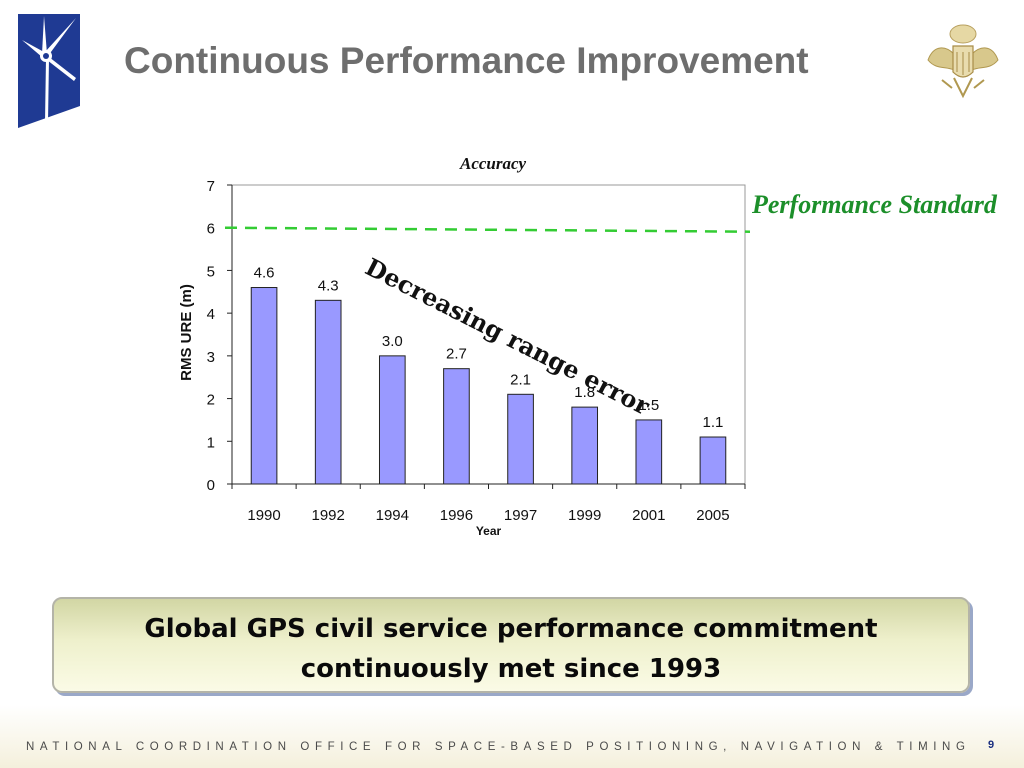 This screenshot has height=768, width=1024. Describe the element at coordinates (991, 745) in the screenshot. I see `page-number: 9` at that location.